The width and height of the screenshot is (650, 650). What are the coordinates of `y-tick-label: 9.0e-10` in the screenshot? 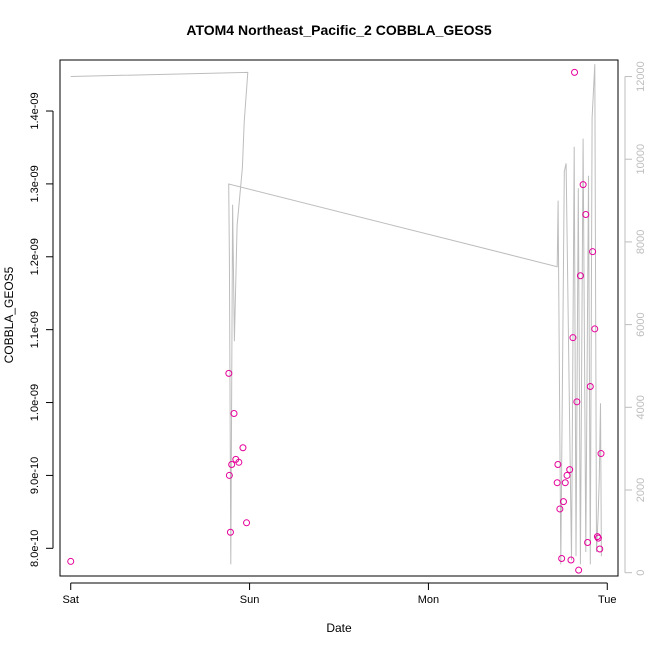 It's located at (35, 475).